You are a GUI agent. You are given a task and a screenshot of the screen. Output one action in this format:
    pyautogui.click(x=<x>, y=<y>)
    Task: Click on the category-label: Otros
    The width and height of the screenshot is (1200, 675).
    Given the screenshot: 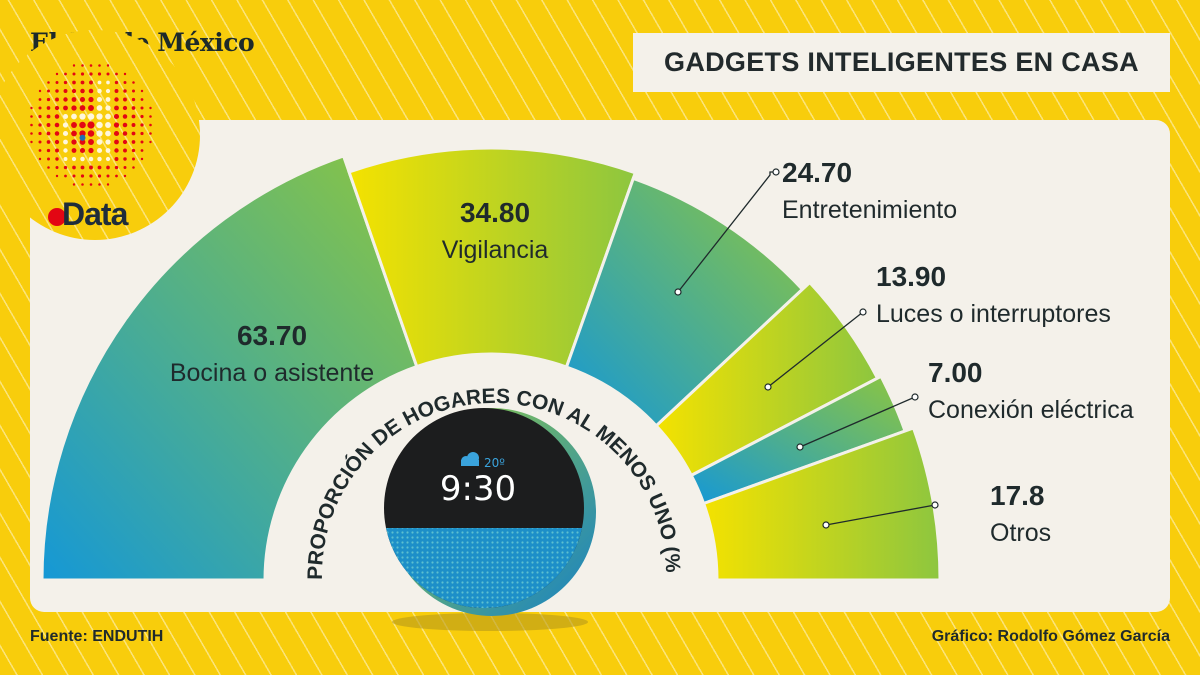 What is the action you would take?
    pyautogui.click(x=1020, y=533)
    